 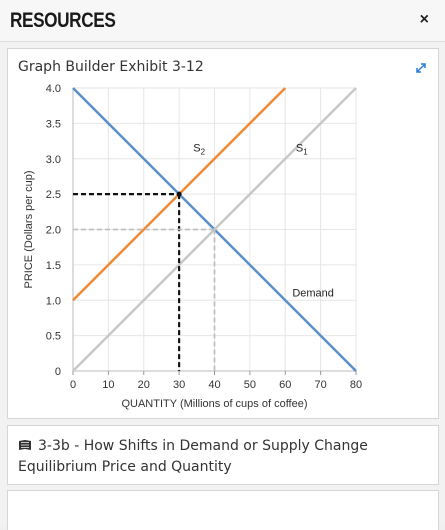 I want to click on x-tick-label: 0, so click(x=73, y=385).